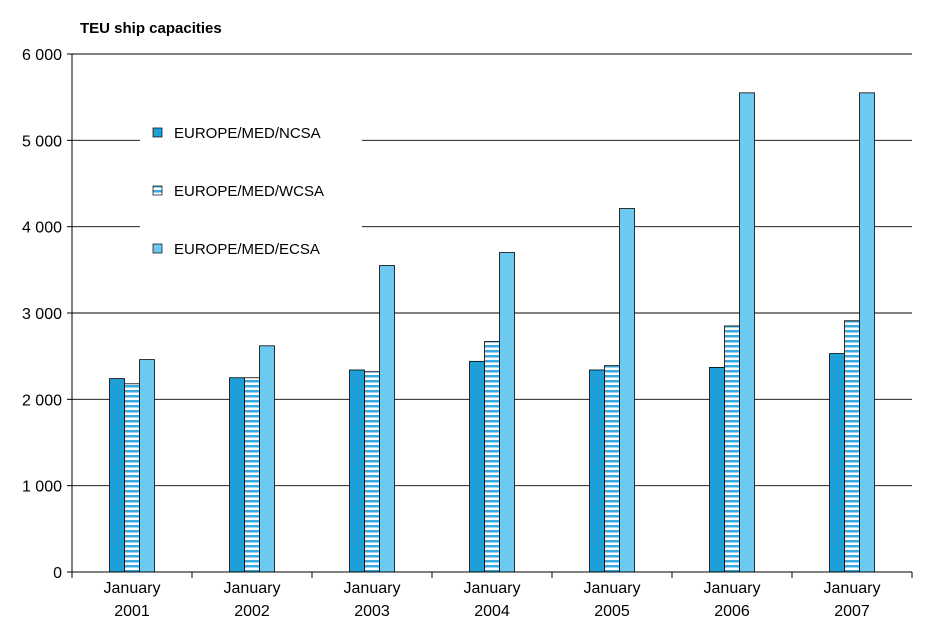 This screenshot has height=624, width=929. What do you see at coordinates (42, 55) in the screenshot?
I see `y-tick-label: 6 000` at bounding box center [42, 55].